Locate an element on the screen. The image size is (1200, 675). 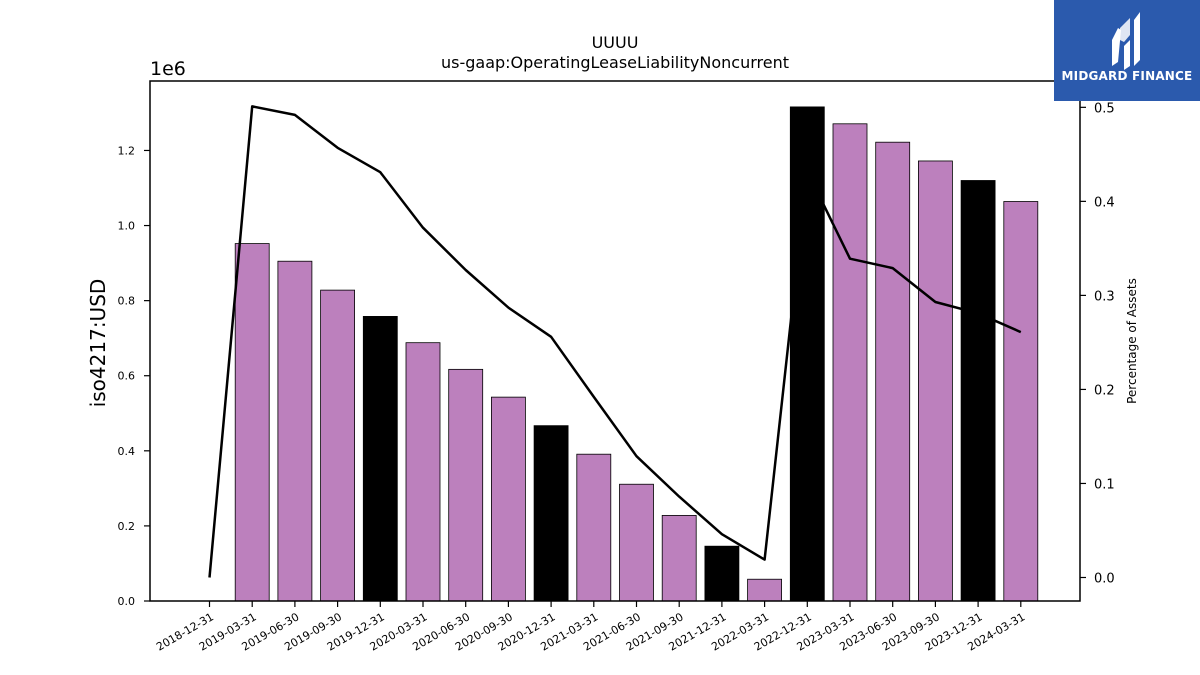
y-tick-label: 0.6 is located at coordinates (127, 376).